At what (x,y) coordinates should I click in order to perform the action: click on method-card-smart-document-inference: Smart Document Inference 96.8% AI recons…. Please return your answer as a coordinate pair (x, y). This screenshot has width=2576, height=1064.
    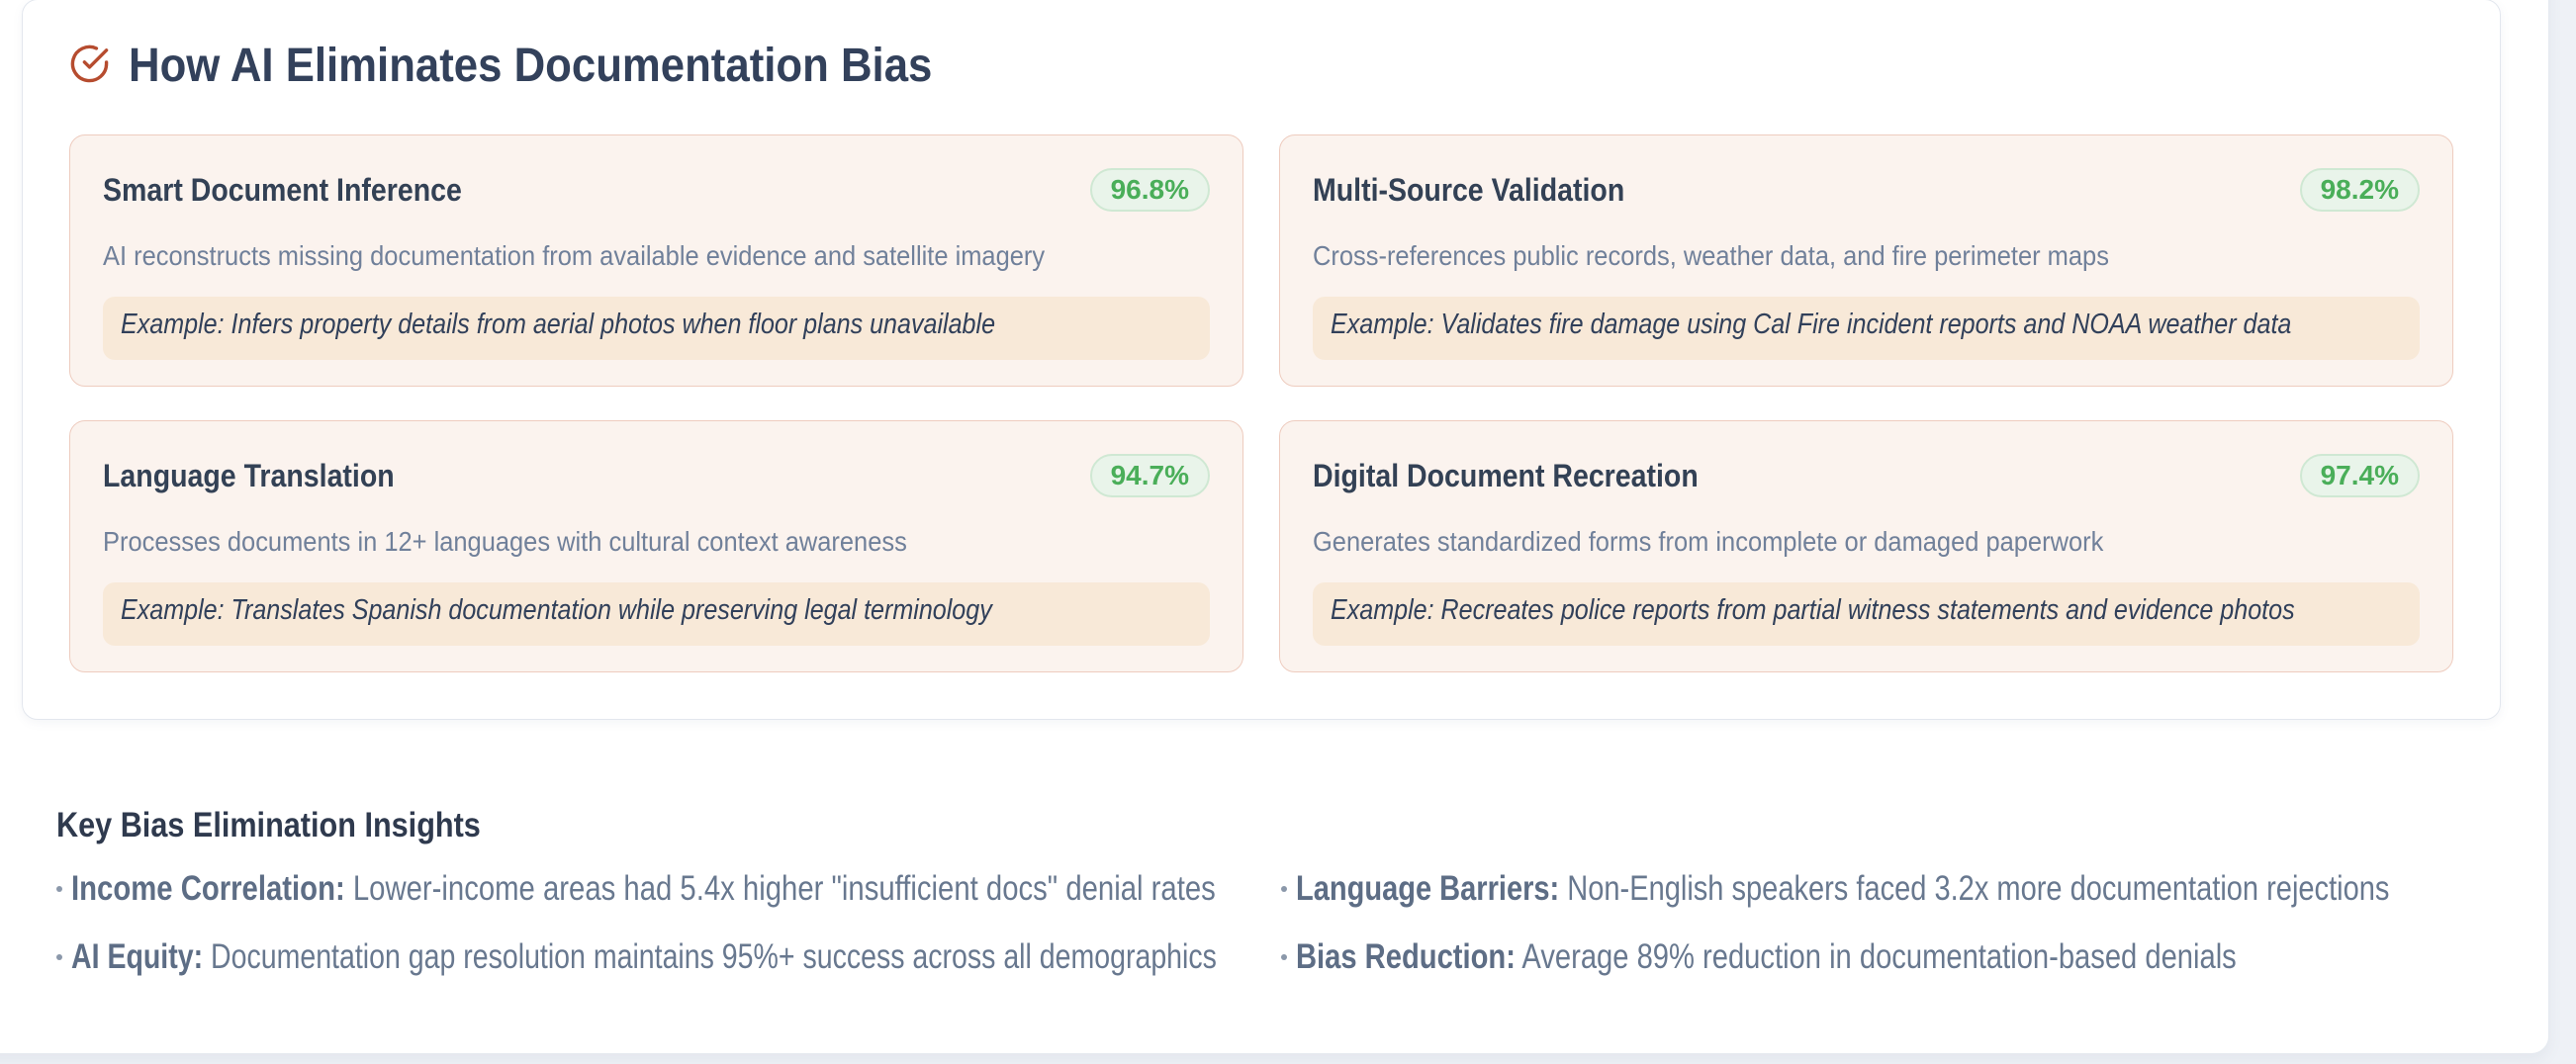
    Looking at the image, I should click on (656, 260).